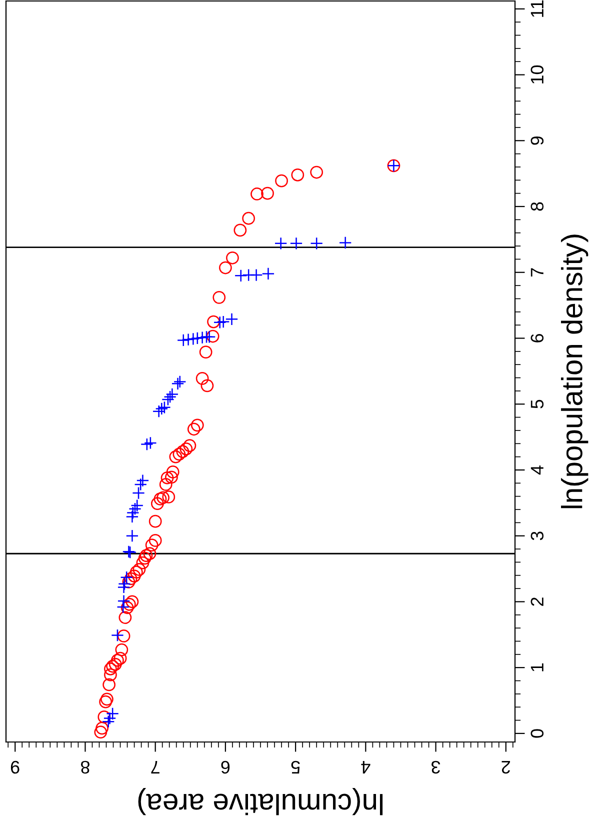  Describe the element at coordinates (85, 767) in the screenshot. I see `x-tick-label: 8` at that location.